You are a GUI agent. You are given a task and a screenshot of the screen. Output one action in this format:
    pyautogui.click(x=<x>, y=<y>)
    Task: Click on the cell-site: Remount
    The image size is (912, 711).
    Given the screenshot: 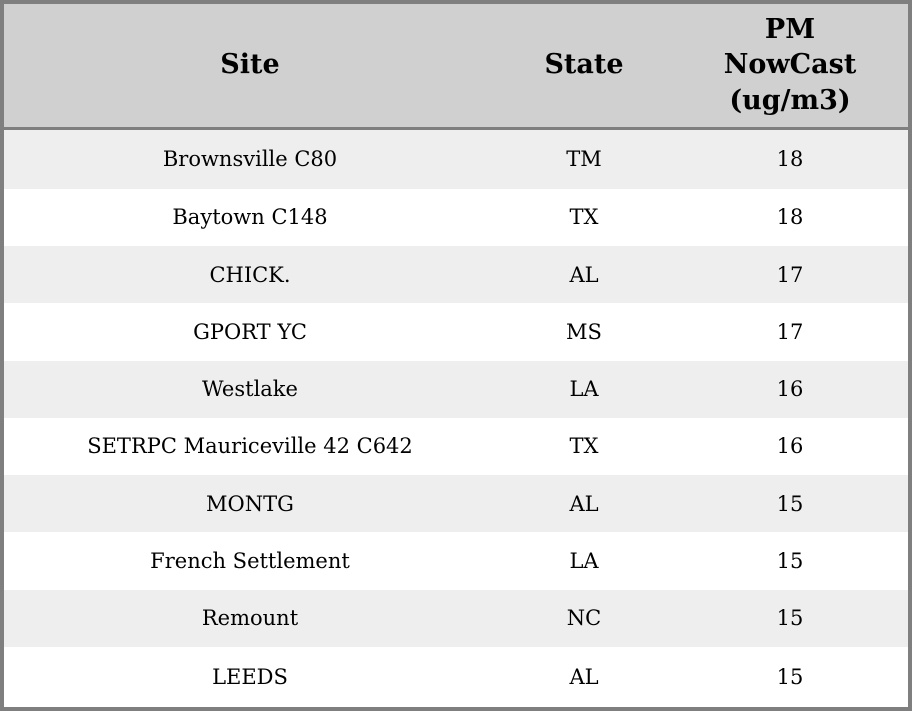 What is the action you would take?
    pyautogui.click(x=250, y=618)
    